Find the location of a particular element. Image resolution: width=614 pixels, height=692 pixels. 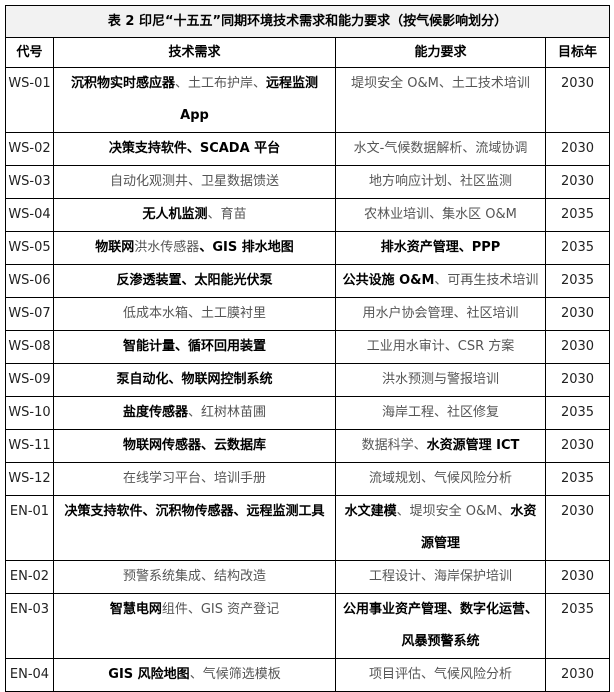

text-segment: 农林业培训、集水区 O&M is located at coordinates (440, 214).